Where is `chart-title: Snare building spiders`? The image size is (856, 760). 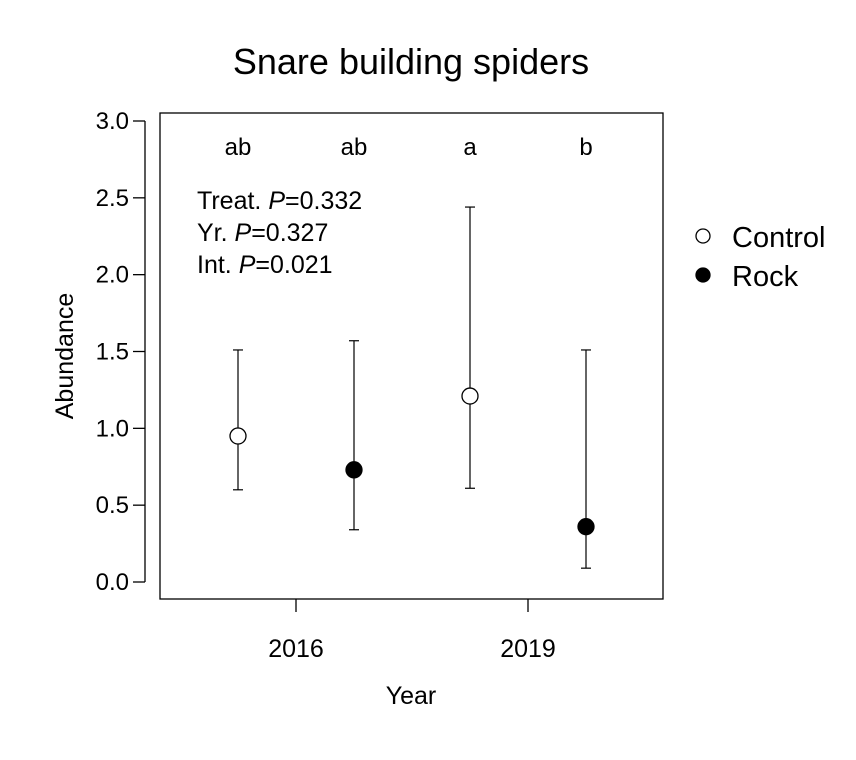 chart-title: Snare building spiders is located at coordinates (411, 61).